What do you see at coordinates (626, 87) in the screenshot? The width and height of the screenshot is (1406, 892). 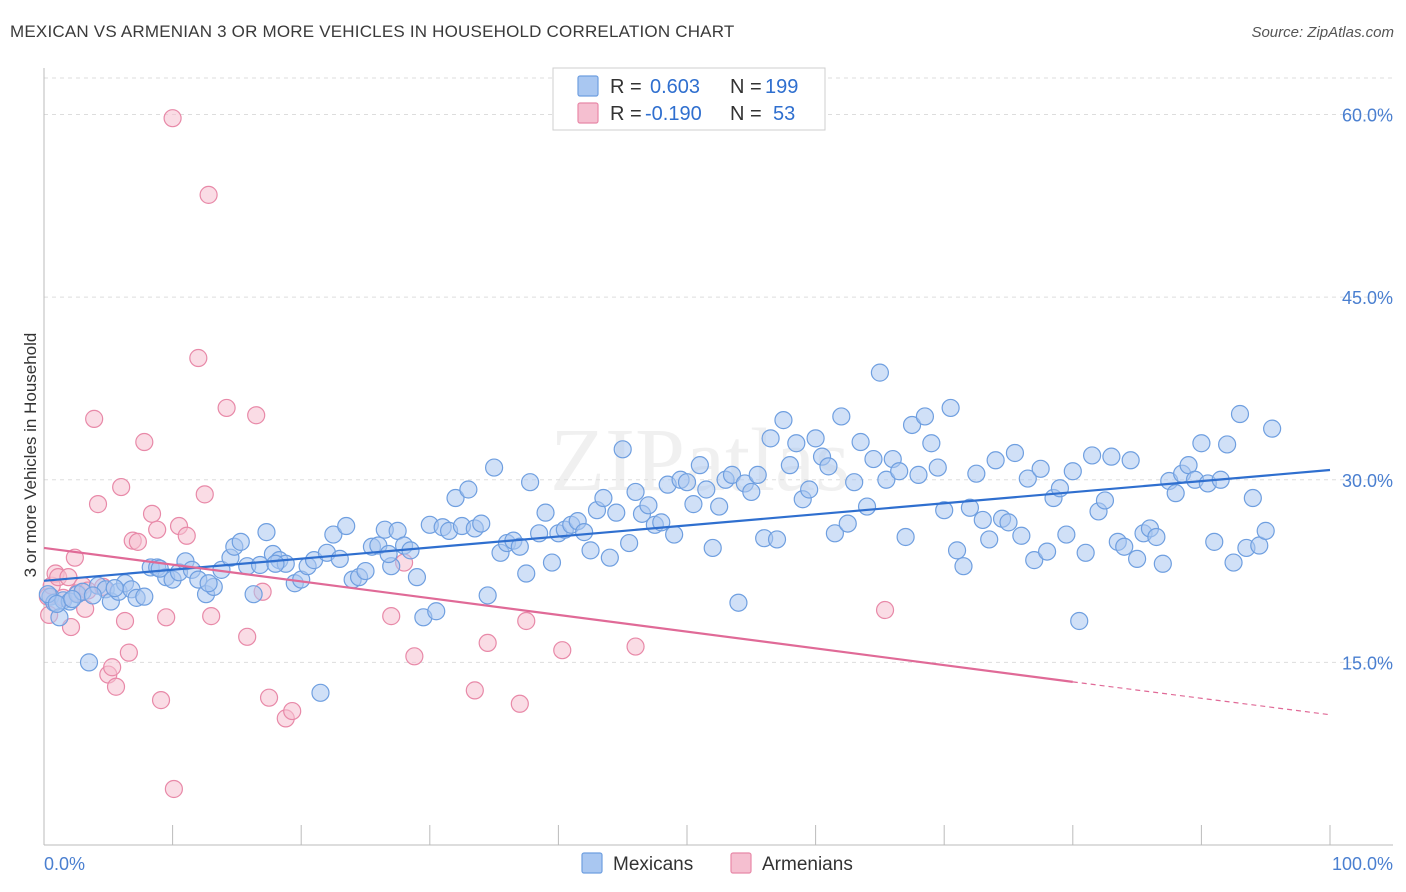 I see `legend-r-label-1: R =` at bounding box center [626, 87].